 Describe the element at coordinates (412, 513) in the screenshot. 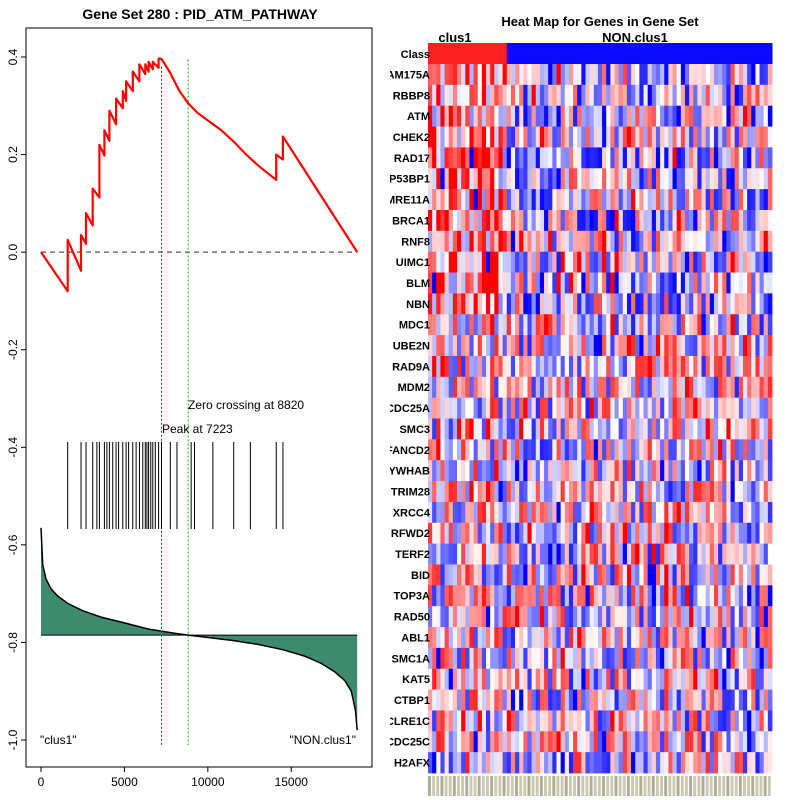

I see `gene-label: XRCC4` at that location.